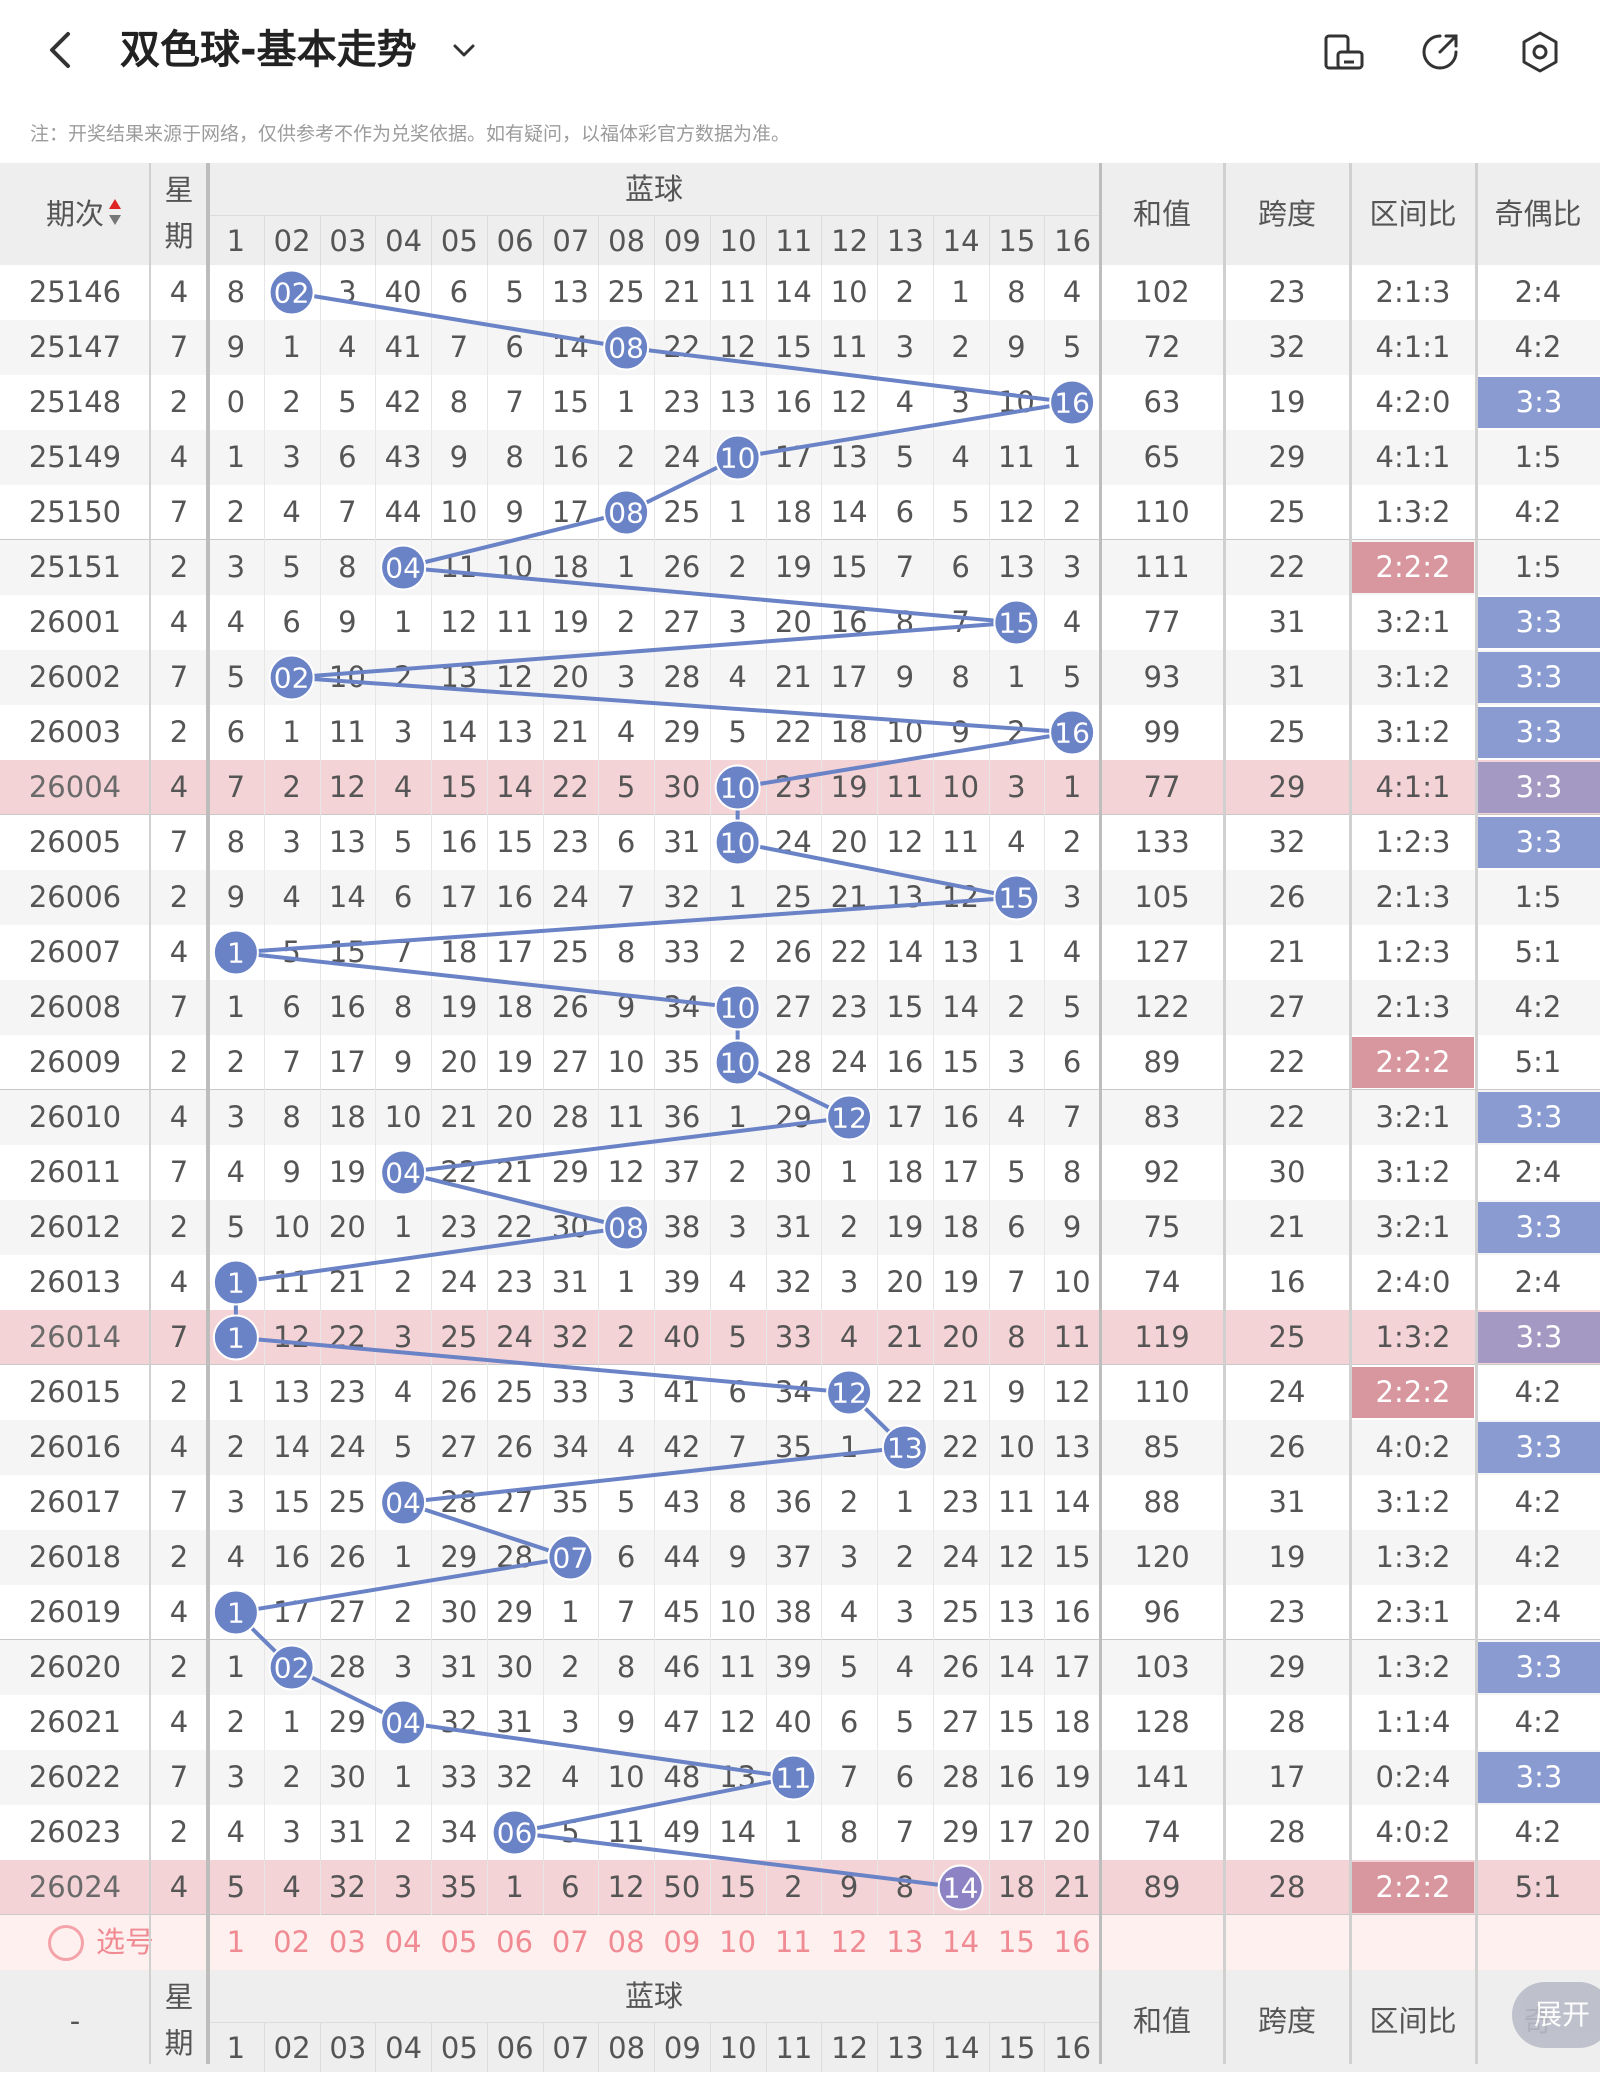 The image size is (1600, 2073). I want to click on back-icon, so click(62, 50).